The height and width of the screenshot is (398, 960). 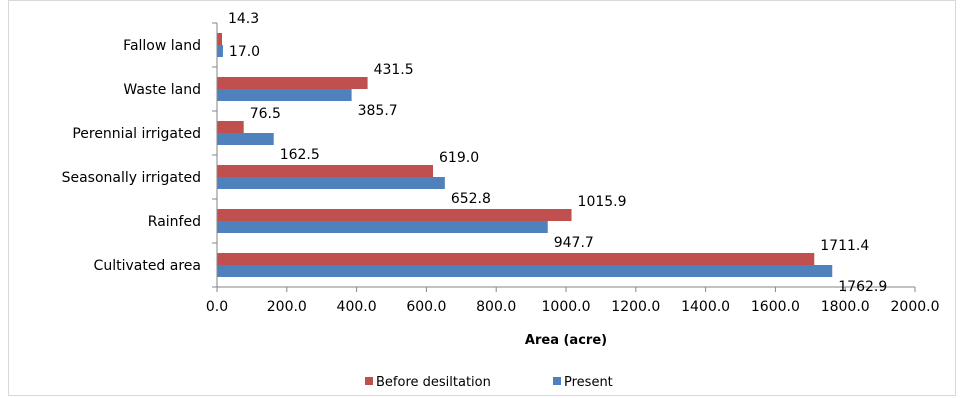 I want to click on x-tick-label: 1000.0, so click(x=566, y=307).